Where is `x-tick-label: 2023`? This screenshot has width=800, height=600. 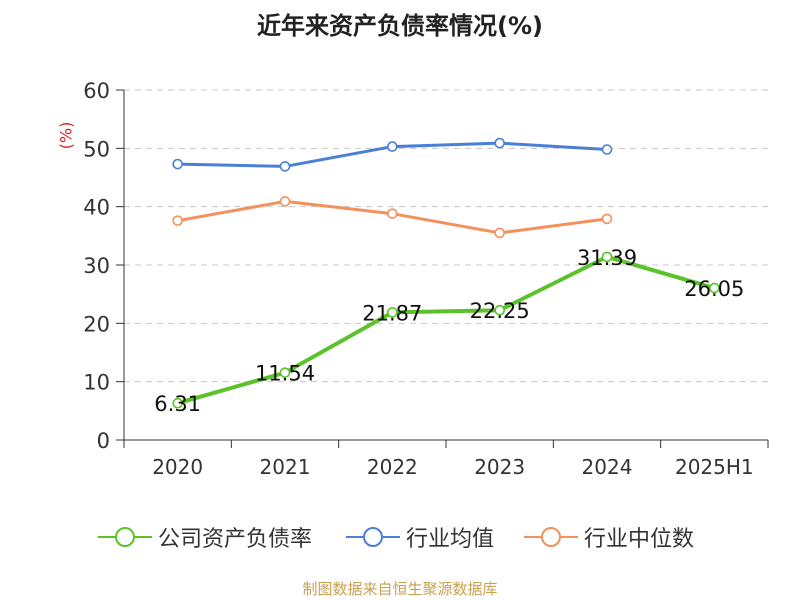 x-tick-label: 2023 is located at coordinates (499, 467).